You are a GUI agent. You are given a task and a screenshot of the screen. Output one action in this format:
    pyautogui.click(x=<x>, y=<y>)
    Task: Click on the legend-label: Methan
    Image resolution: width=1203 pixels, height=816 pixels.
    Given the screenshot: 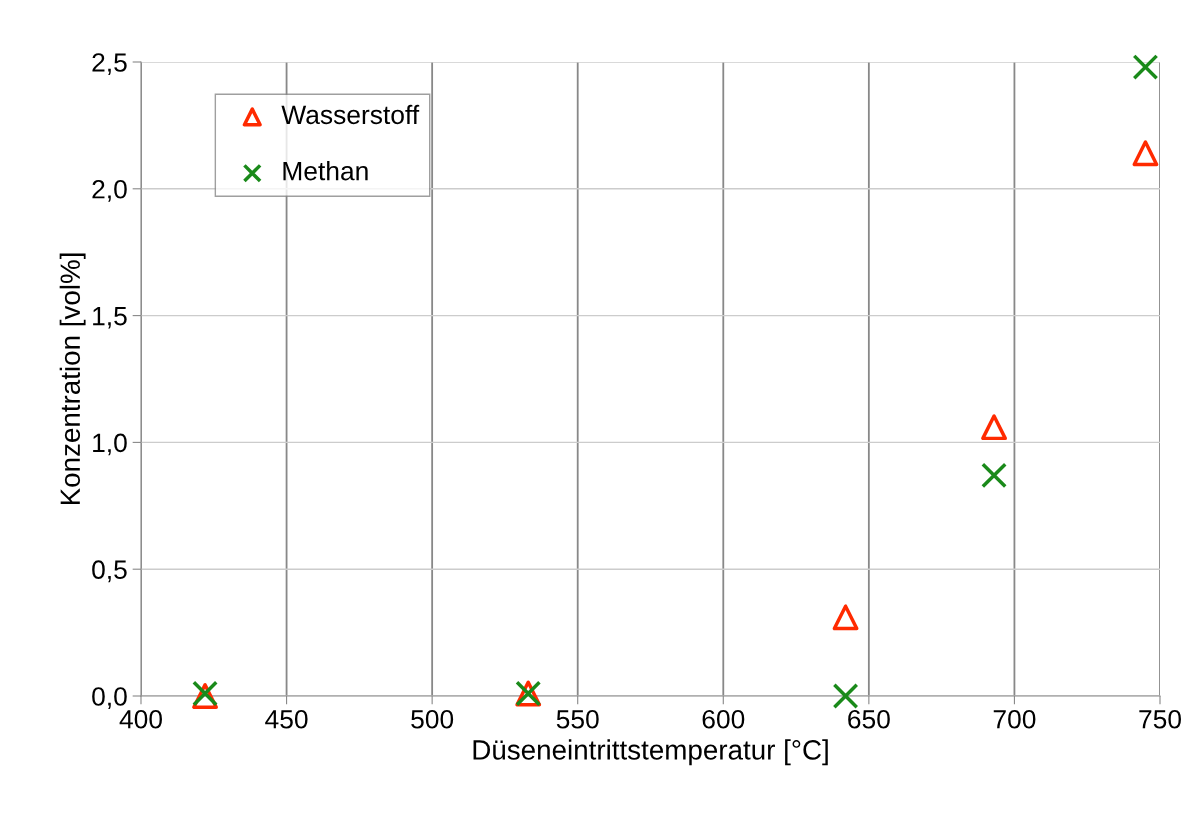 What is the action you would take?
    pyautogui.click(x=325, y=171)
    